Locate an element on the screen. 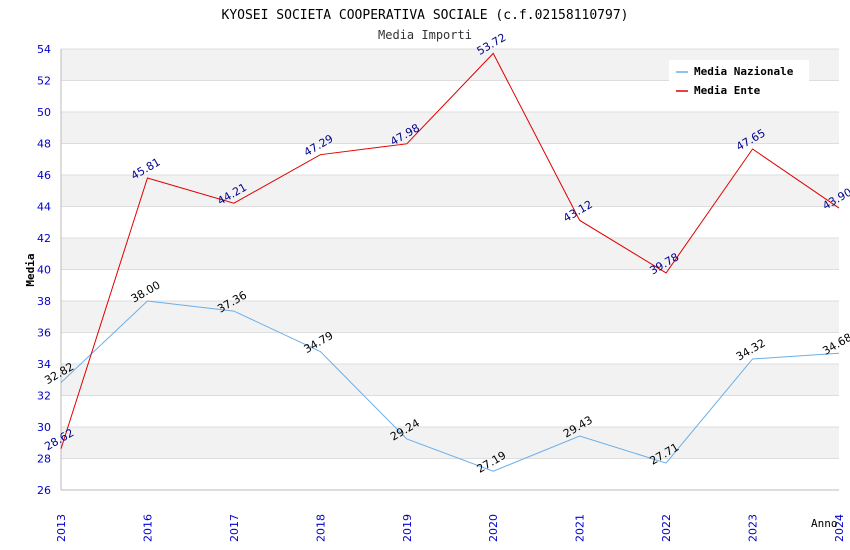 This screenshot has height=550, width=850. y-axis-label: Media is located at coordinates (30, 269).